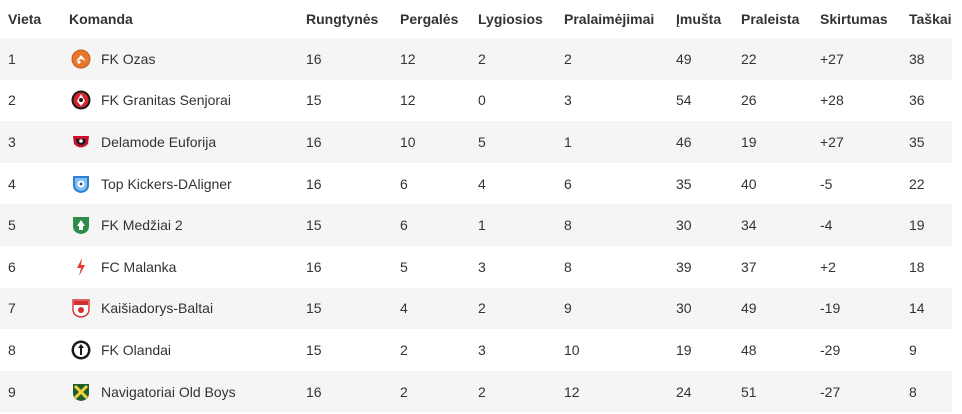  What do you see at coordinates (476, 350) in the screenshot?
I see `table-row: 8 FK Olandai 15 2 3 10 19 48 -29 9` at bounding box center [476, 350].